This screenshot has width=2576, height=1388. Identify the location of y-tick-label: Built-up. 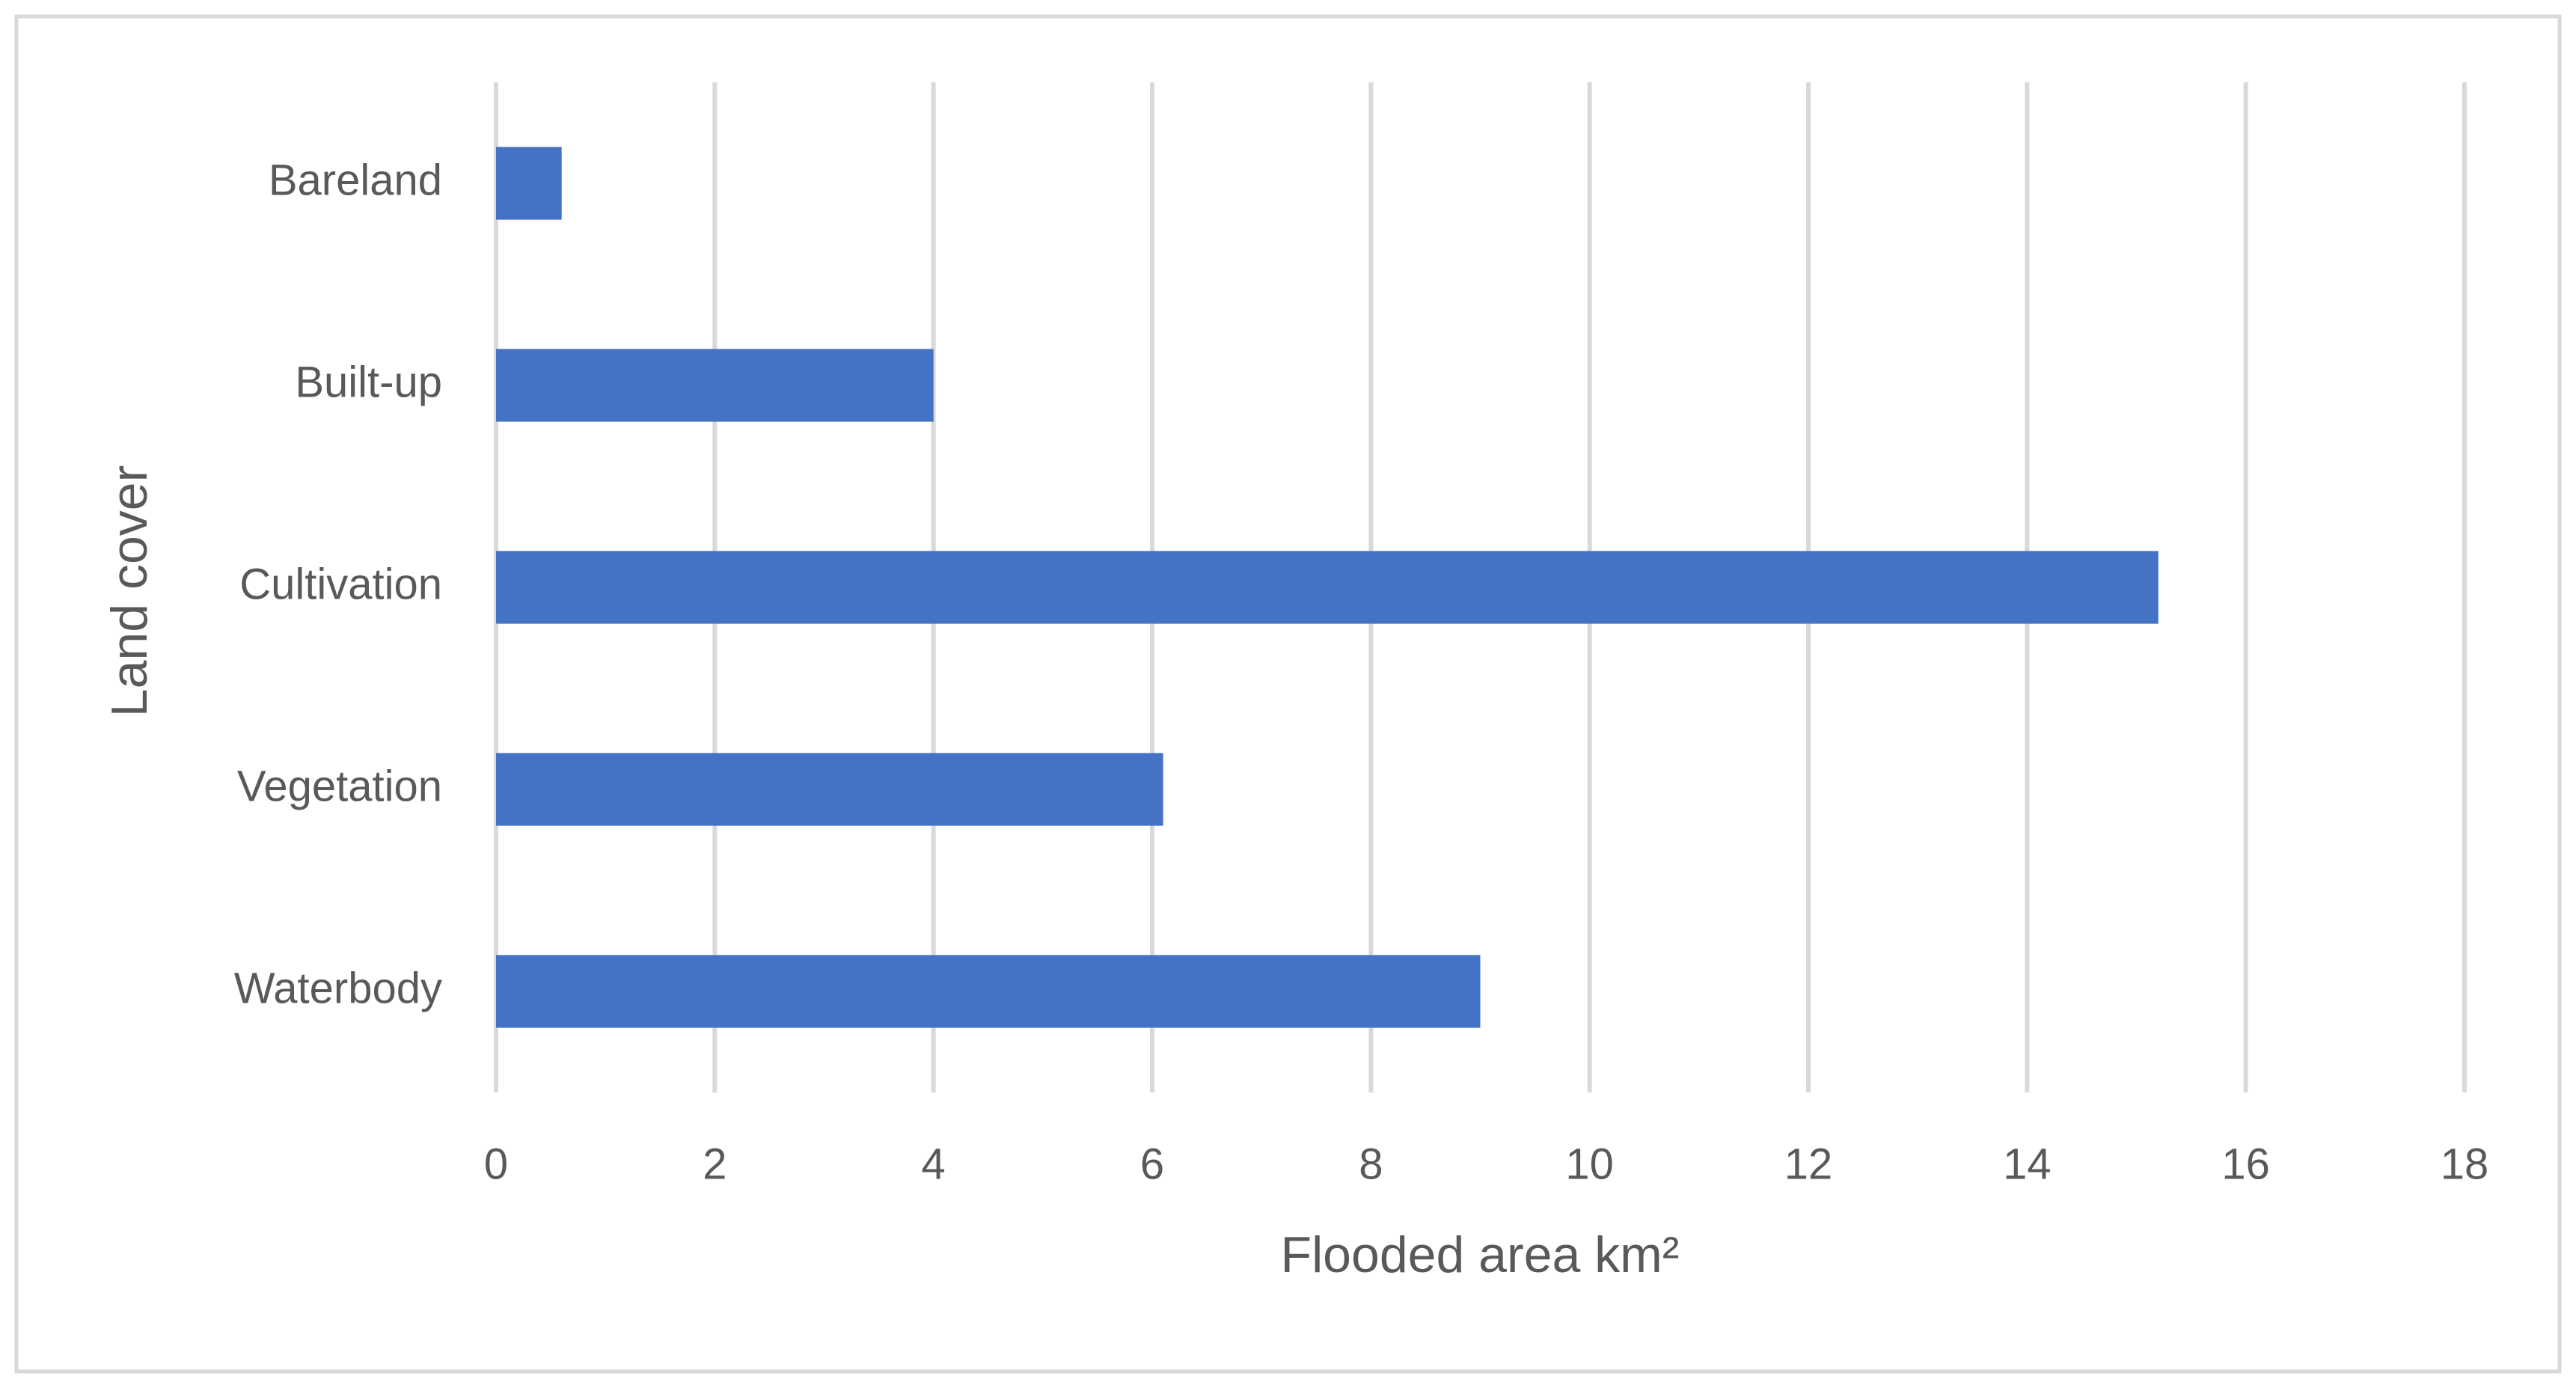
(368, 382).